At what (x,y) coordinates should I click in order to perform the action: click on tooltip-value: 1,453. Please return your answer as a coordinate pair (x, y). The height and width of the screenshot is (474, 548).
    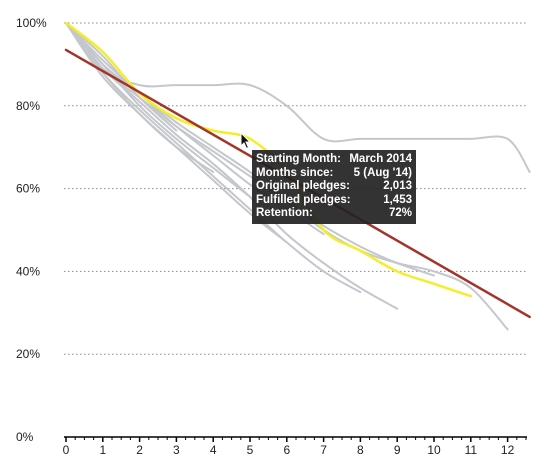
    Looking at the image, I should click on (397, 199).